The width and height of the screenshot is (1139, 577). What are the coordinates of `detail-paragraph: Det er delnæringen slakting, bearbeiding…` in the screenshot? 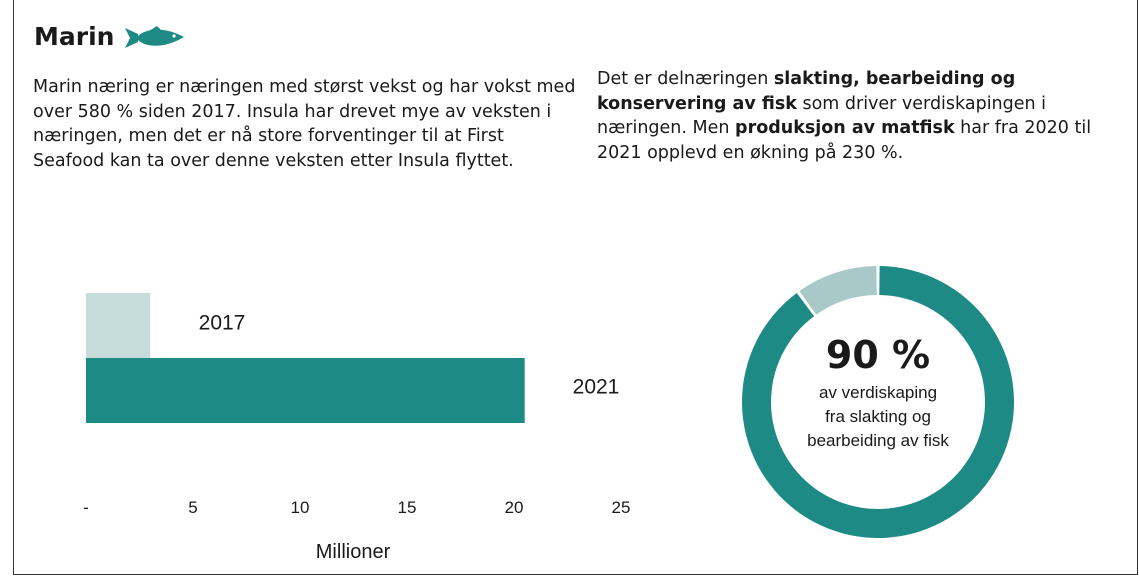 It's located at (859, 116).